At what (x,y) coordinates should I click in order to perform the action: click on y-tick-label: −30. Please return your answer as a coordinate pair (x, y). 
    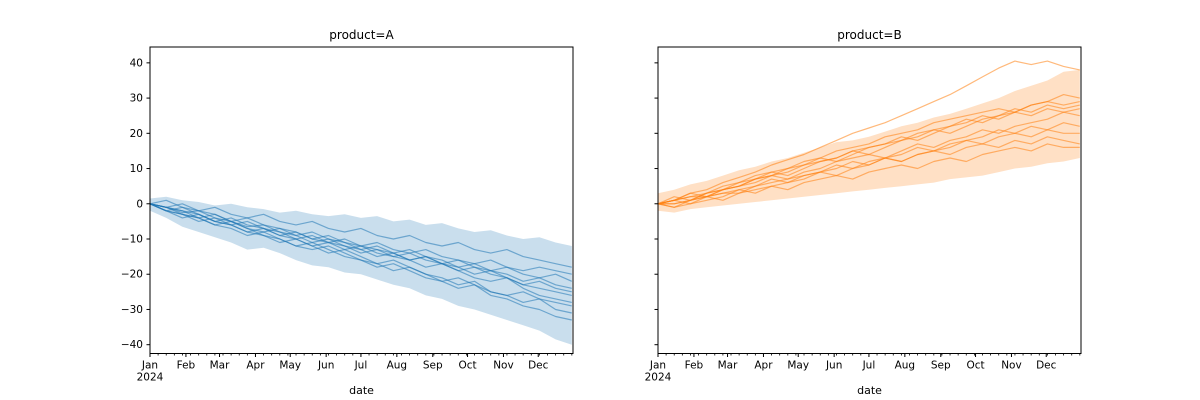
    Looking at the image, I should click on (132, 310).